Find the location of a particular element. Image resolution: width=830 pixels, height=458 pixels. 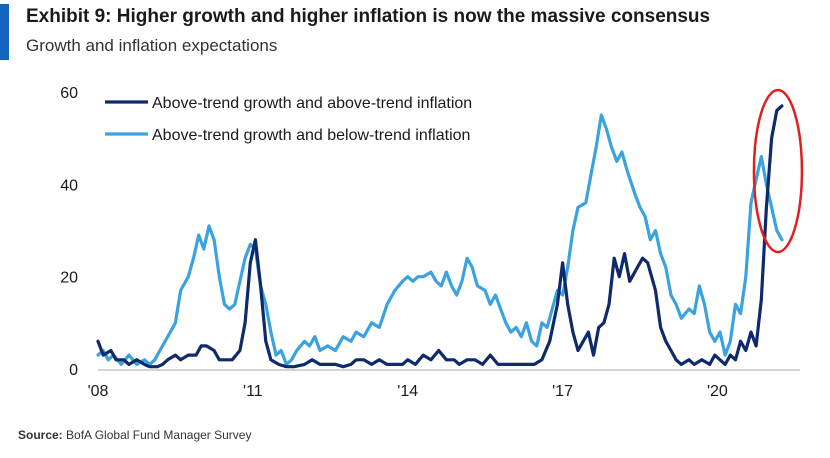

accent-bar is located at coordinates (4, 32).